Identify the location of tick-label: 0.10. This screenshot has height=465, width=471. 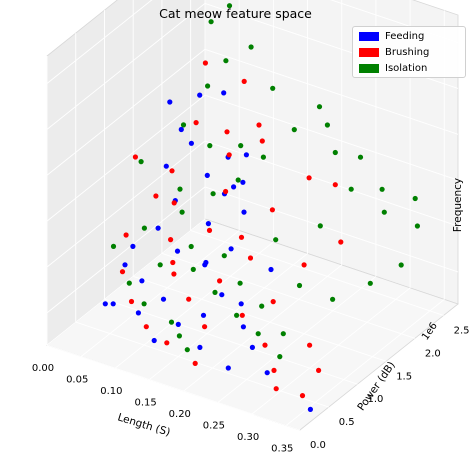
(111, 391).